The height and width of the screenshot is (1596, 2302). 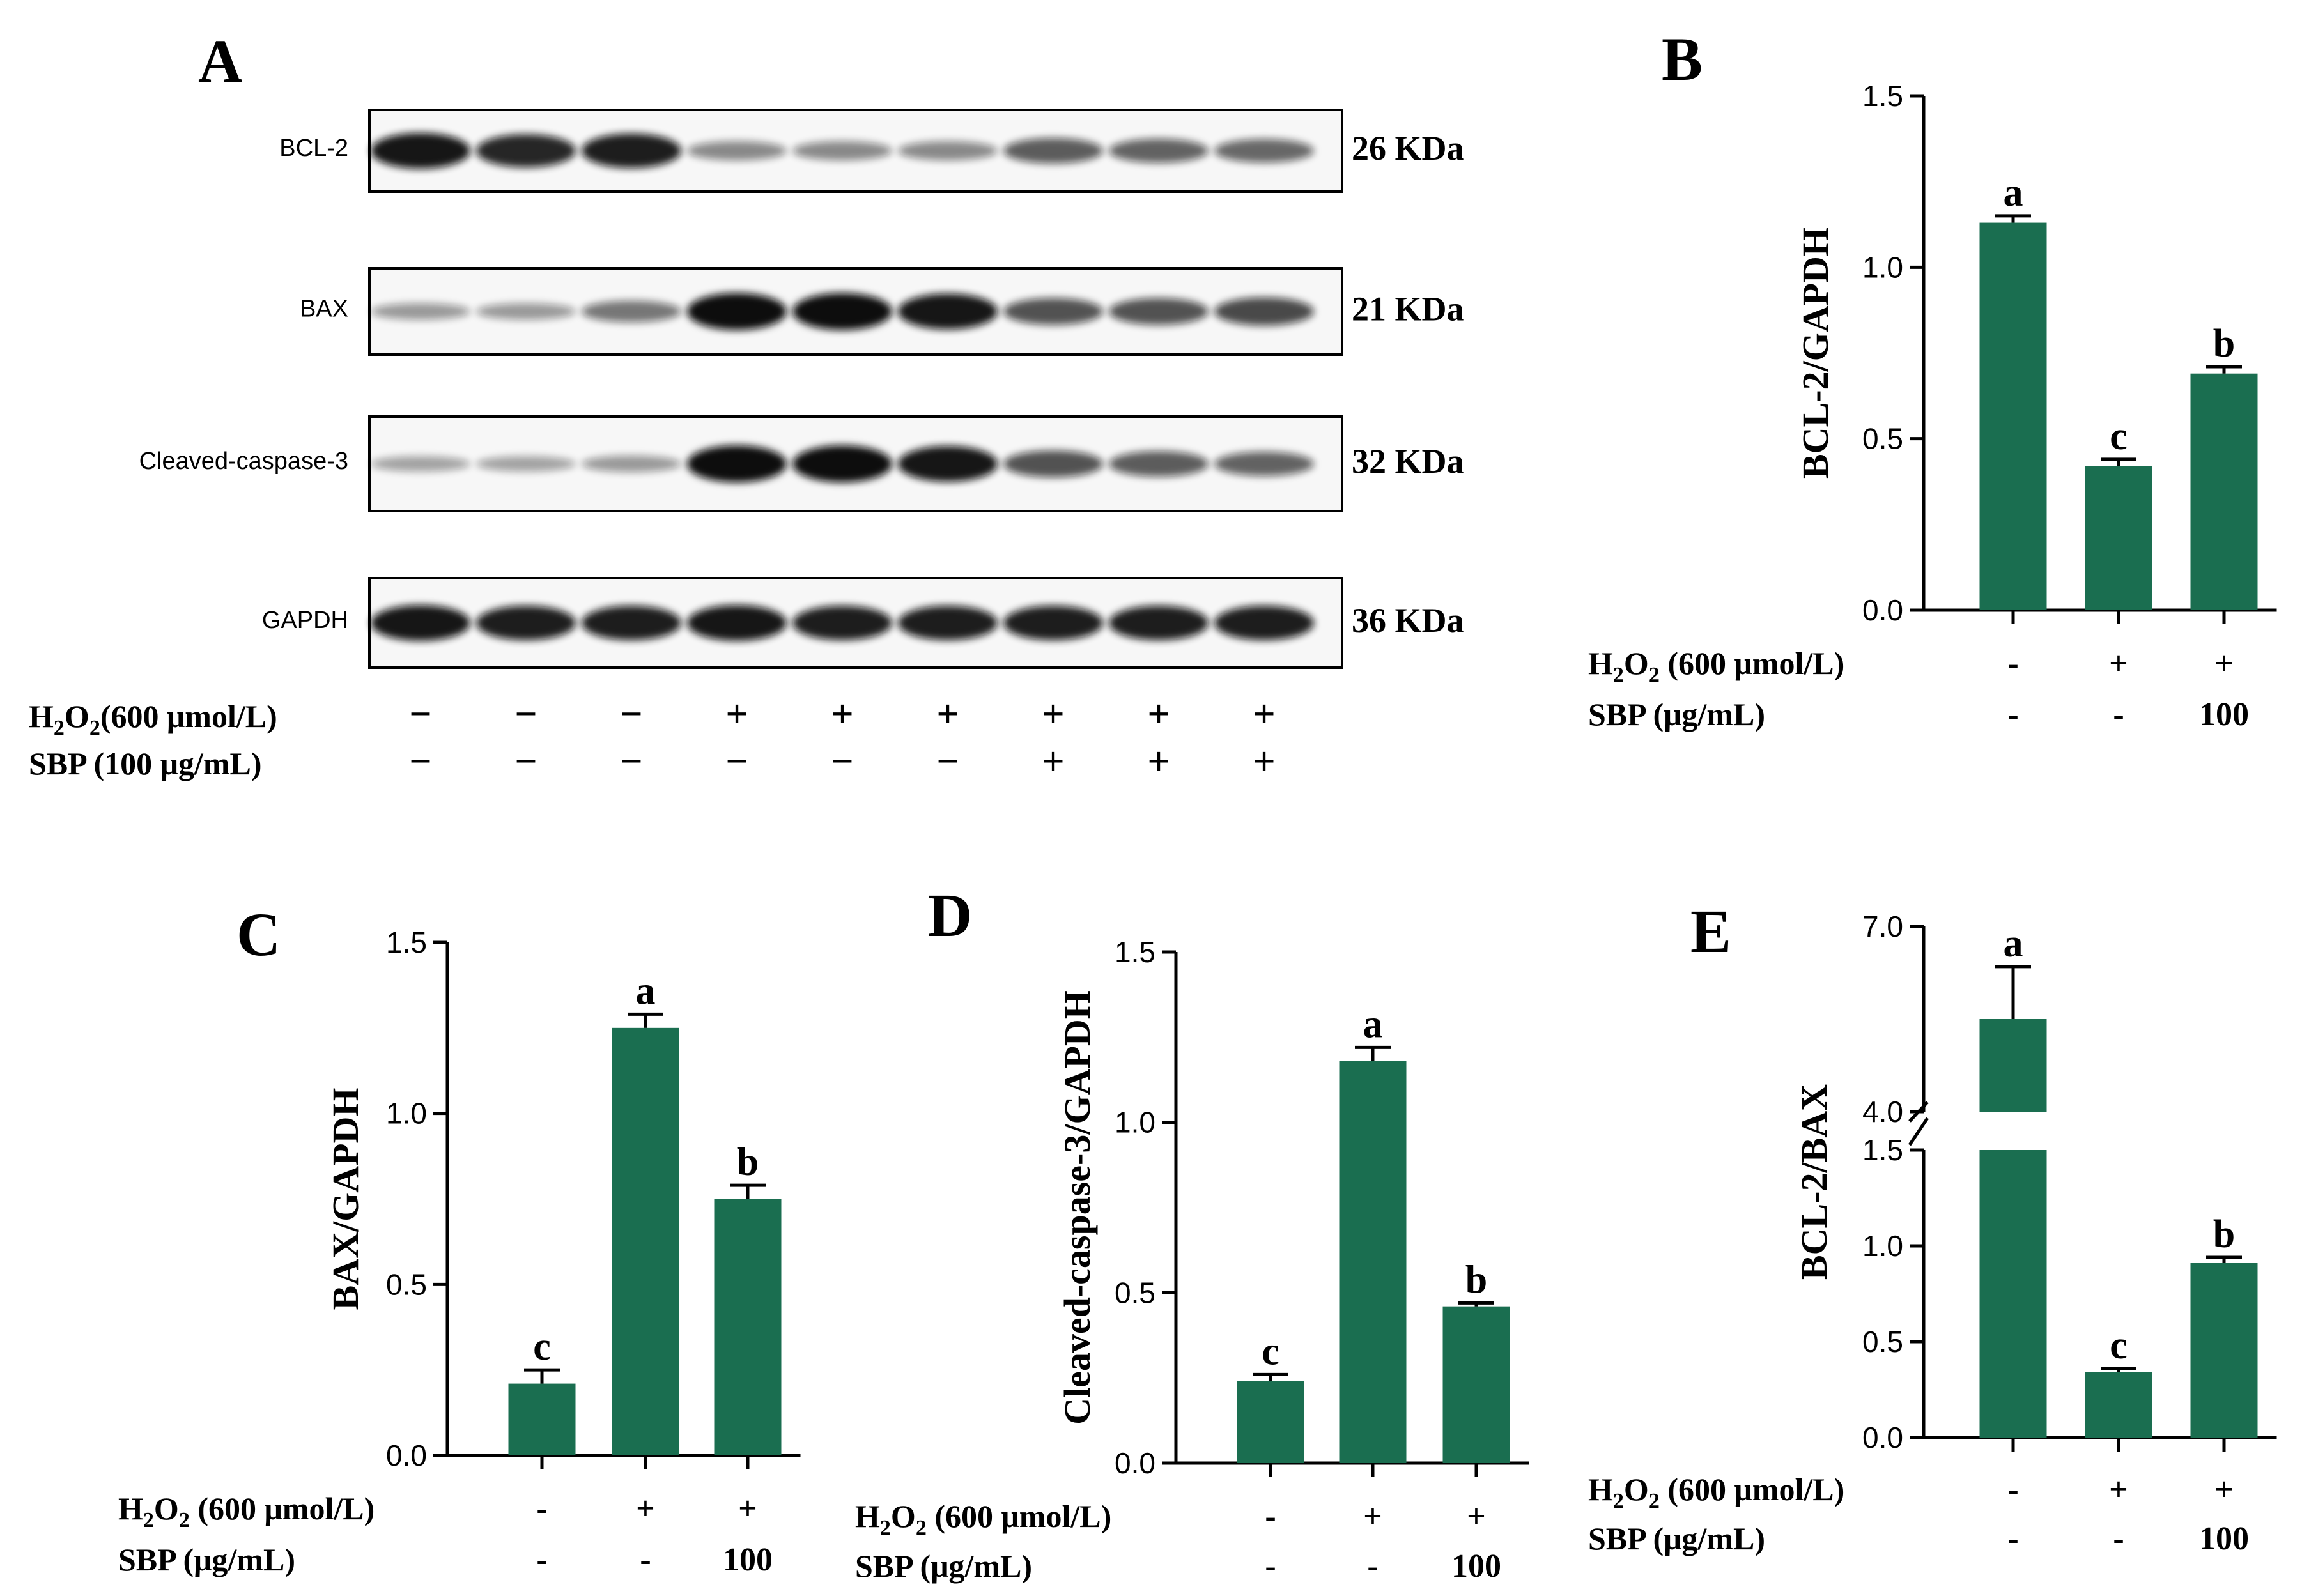 I want to click on panel-letter-a: A, so click(x=220, y=61).